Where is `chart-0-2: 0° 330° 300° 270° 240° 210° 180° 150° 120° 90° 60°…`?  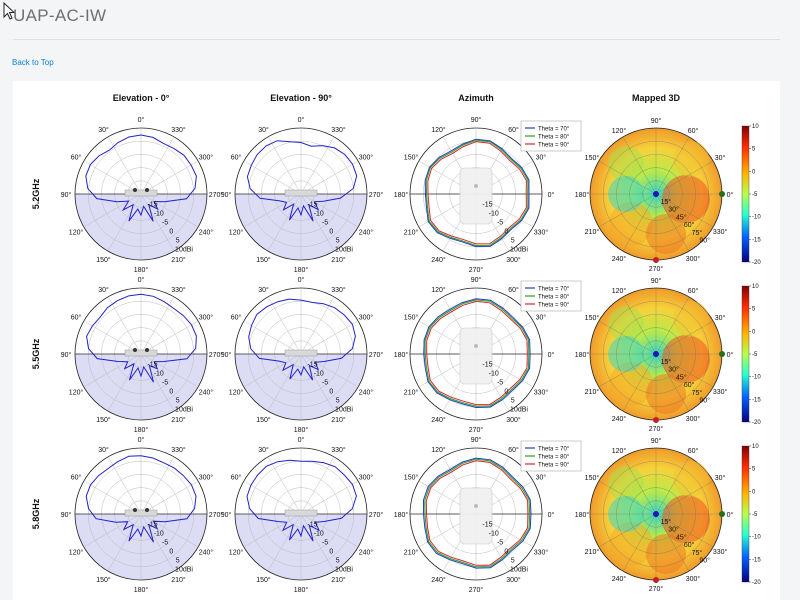 chart-0-2: 0° 330° 300° 270° 240° 210° 180° 150° 120° 90° 60°… is located at coordinates (142, 515).